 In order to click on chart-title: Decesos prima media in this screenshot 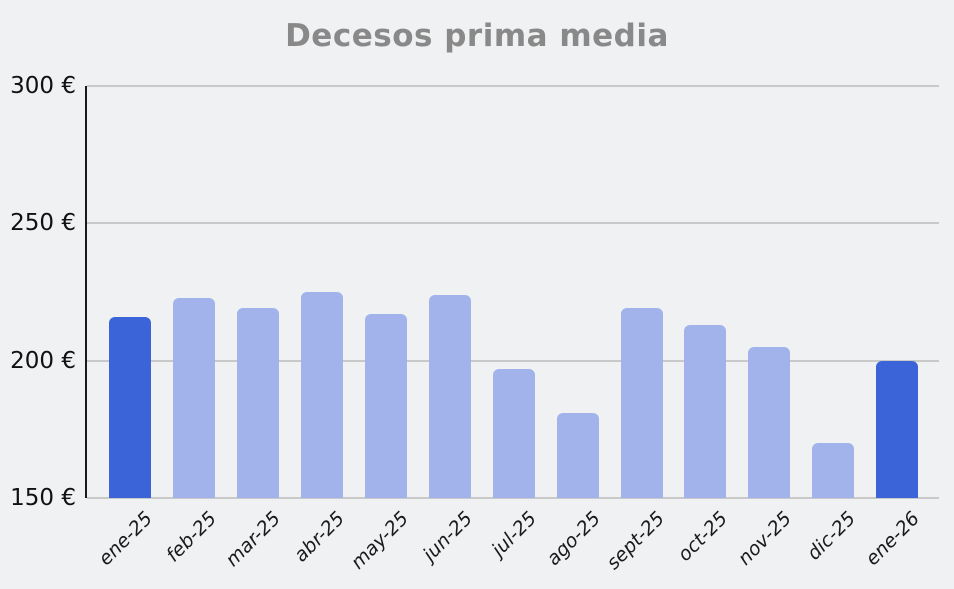, I will do `click(477, 36)`.